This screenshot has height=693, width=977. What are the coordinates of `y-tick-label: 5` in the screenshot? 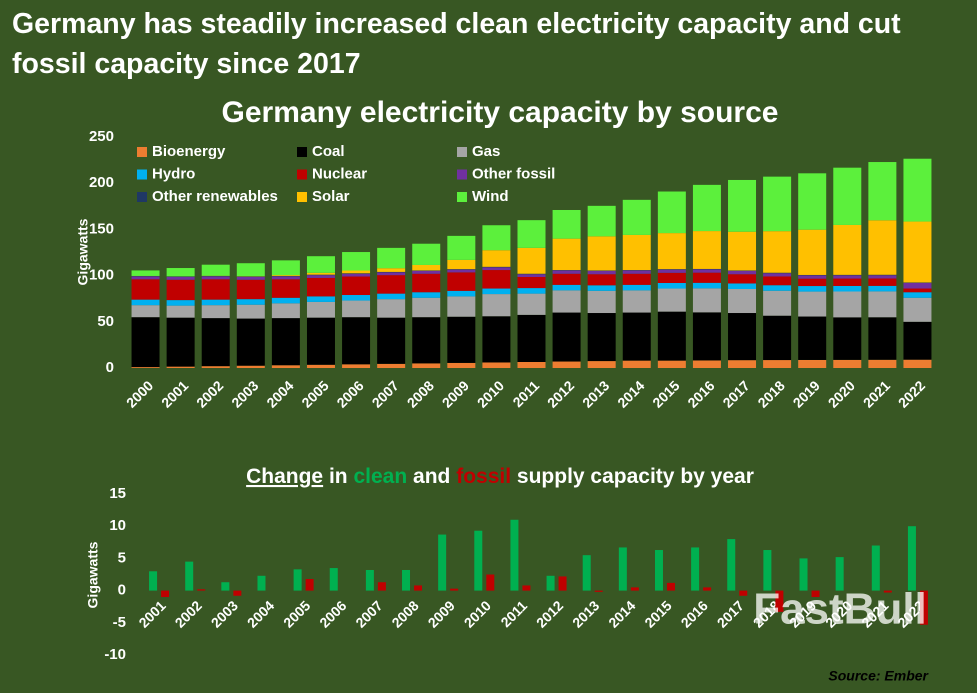 It's located at (122, 557).